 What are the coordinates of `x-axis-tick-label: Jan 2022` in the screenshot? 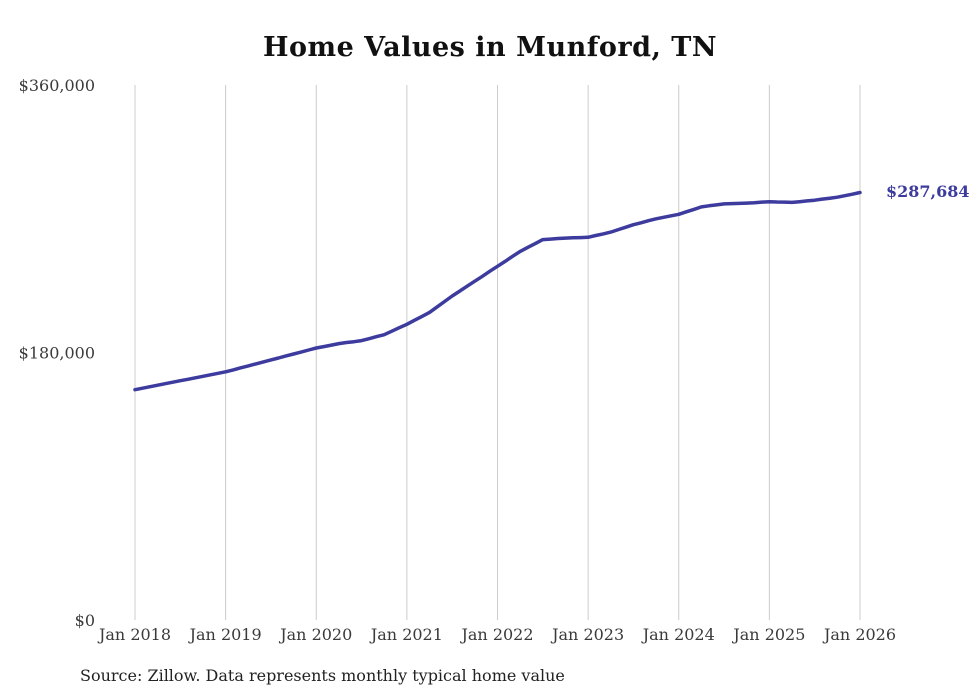 It's located at (496, 634).